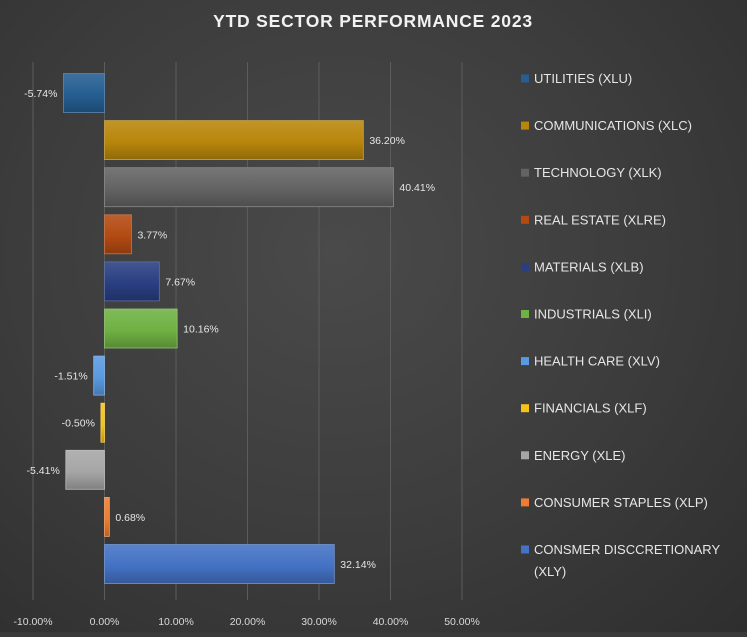  What do you see at coordinates (70, 377) in the screenshot?
I see `data-label: -1.51%` at bounding box center [70, 377].